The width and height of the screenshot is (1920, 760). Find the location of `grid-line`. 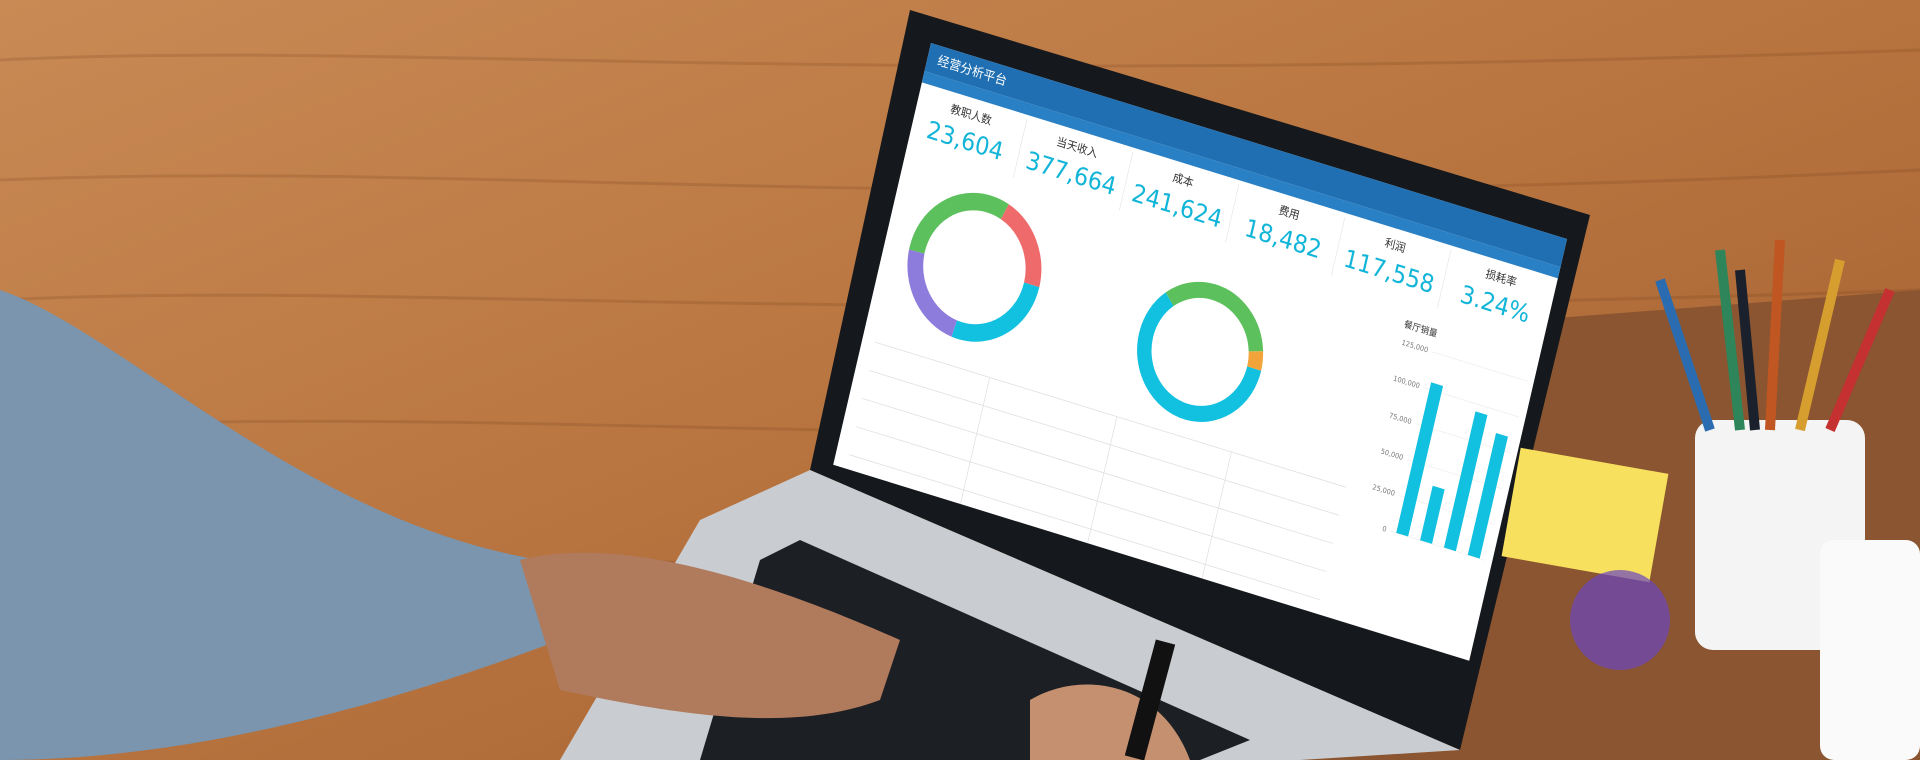

grid-line is located at coordinates (1479, 366).